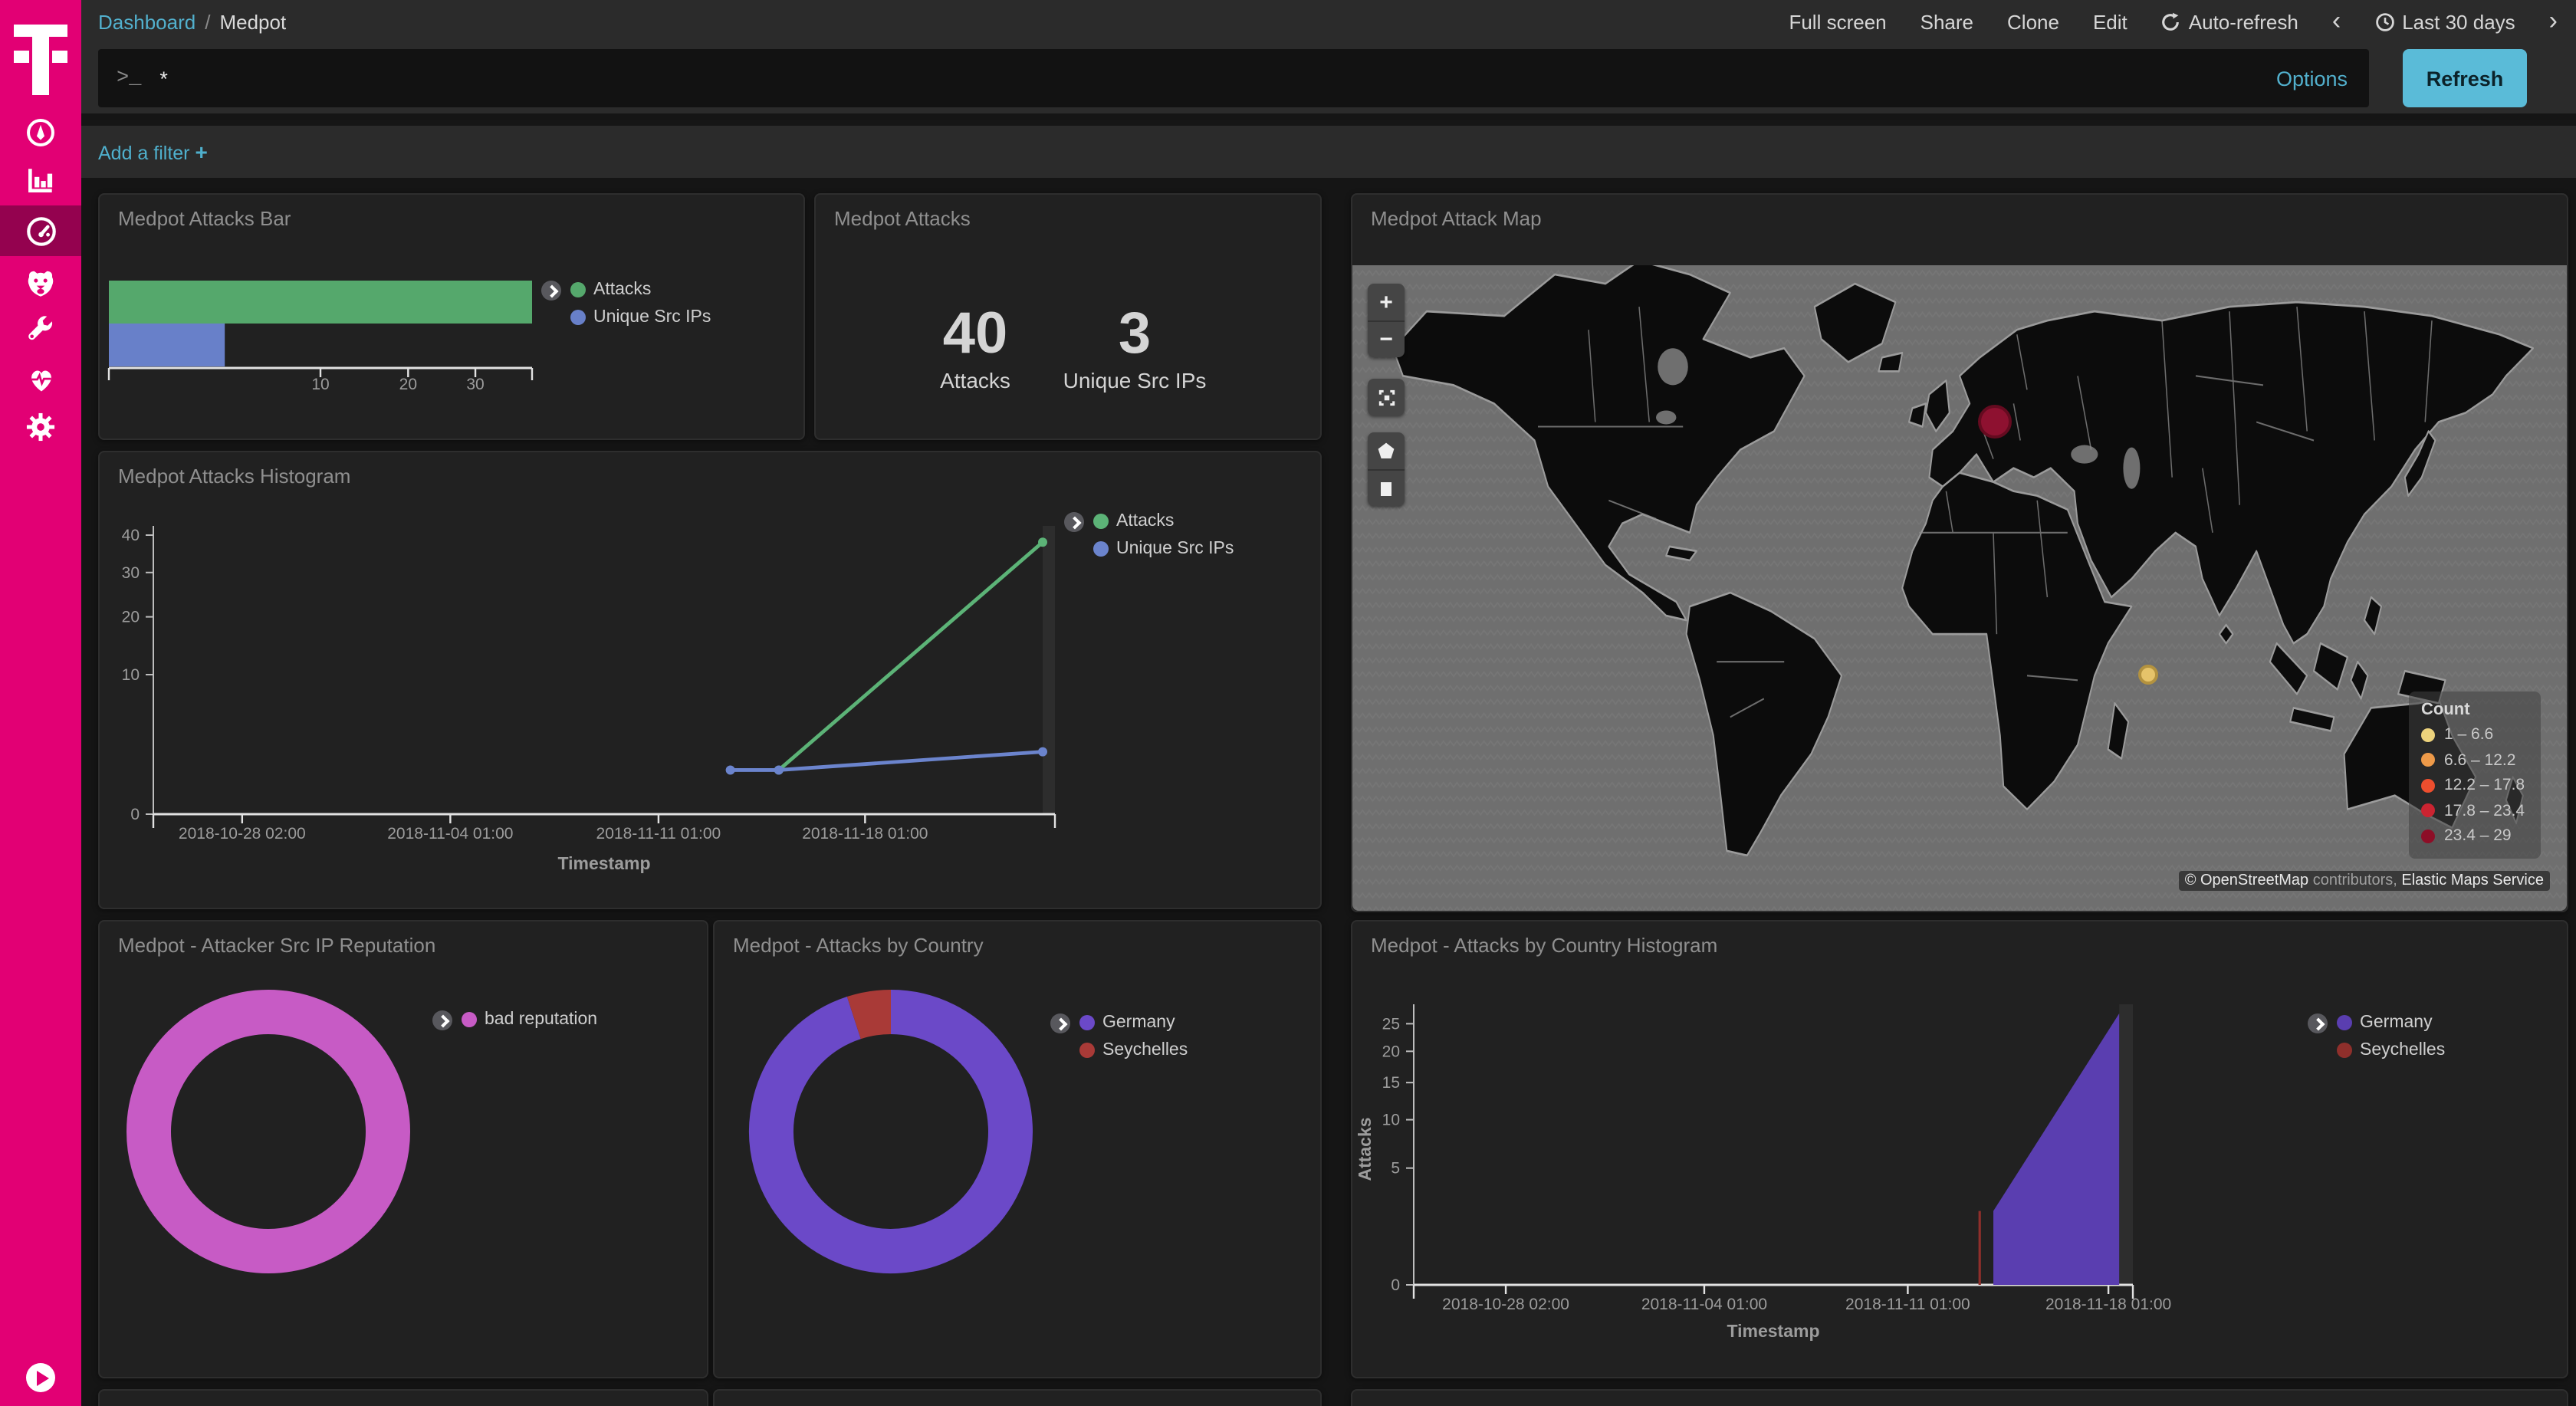  Describe the element at coordinates (41, 132) in the screenshot. I see `sidebar-item-discover` at that location.